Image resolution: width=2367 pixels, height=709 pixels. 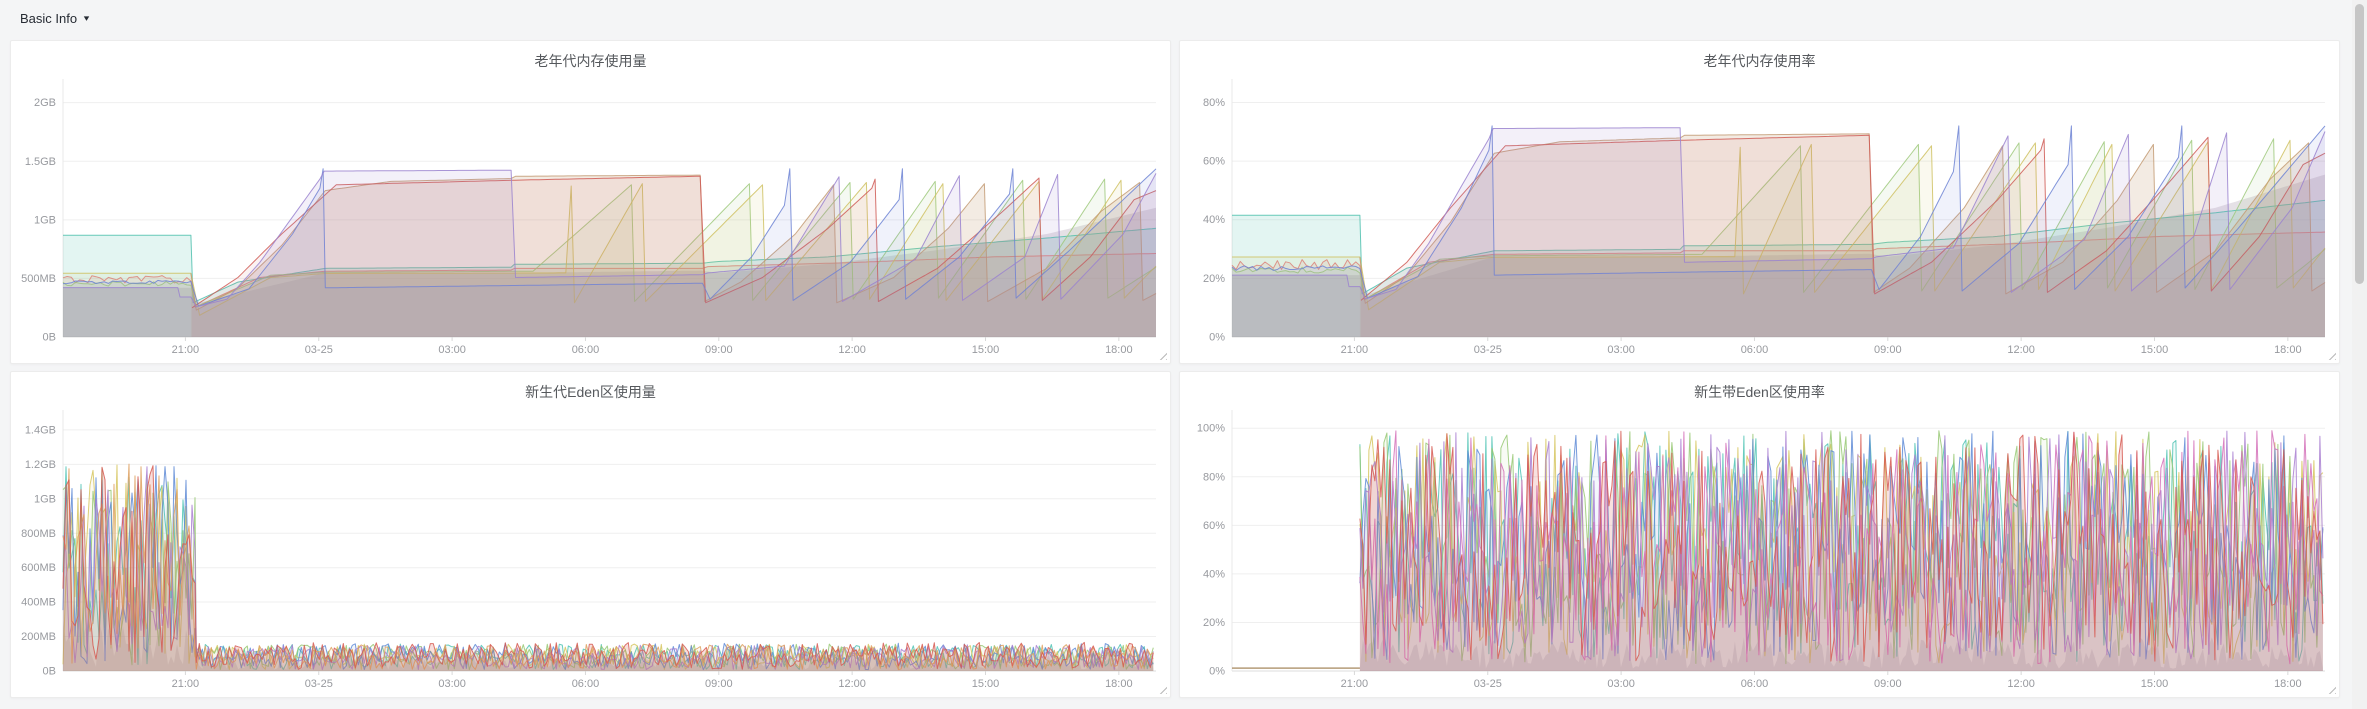 What do you see at coordinates (1759, 392) in the screenshot?
I see `chart-title-eden-usage-rate: 新生带Eden区使用率` at bounding box center [1759, 392].